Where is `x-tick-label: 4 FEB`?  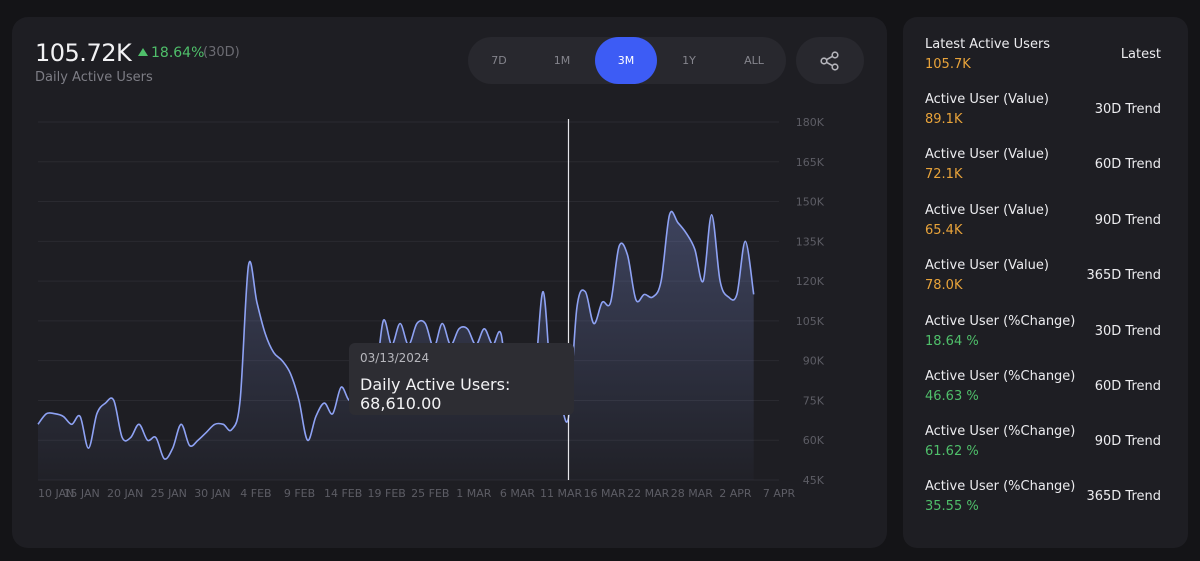 x-tick-label: 4 FEB is located at coordinates (255, 493).